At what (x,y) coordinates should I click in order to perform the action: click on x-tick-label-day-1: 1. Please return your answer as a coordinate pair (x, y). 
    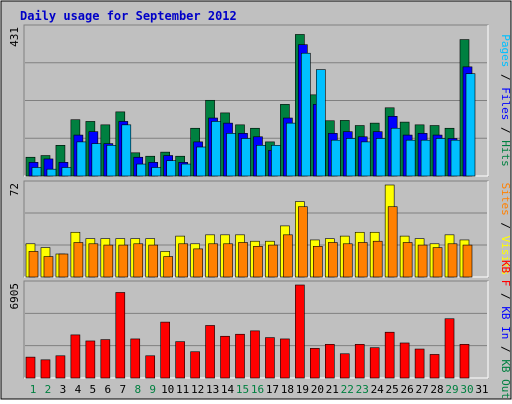
    Looking at the image, I should click on (33, 389).